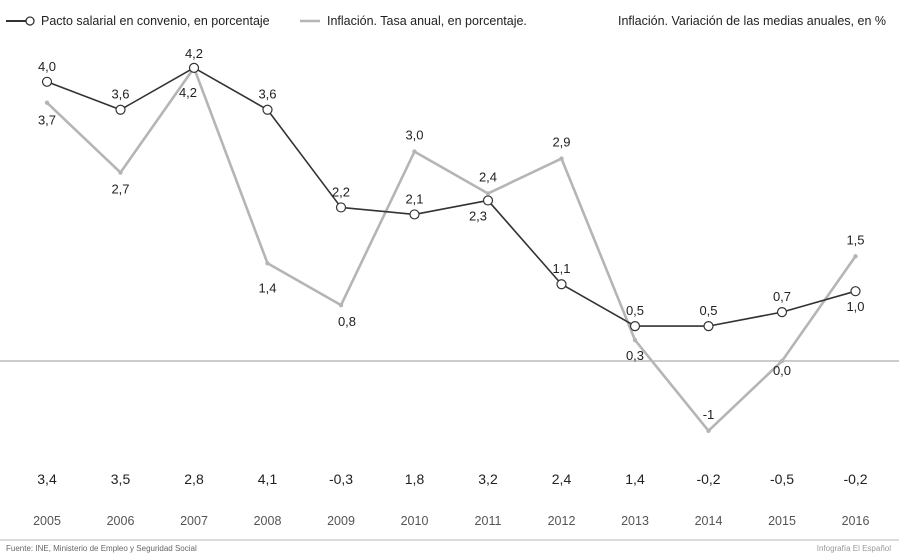 The height and width of the screenshot is (558, 899). Describe the element at coordinates (427, 21) in the screenshot. I see `legend-label-inflacion: Inflación. Tasa anual, en porcentaje.` at that location.